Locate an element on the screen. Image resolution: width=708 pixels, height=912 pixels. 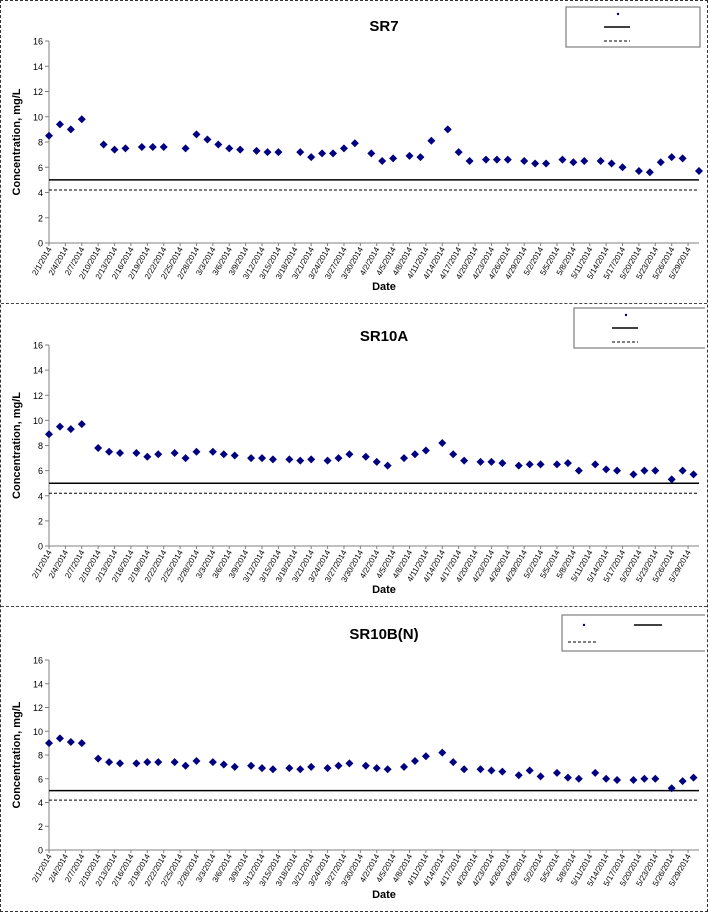
y-axis-label: Concentration, mg/L is located at coordinates (17, 445).